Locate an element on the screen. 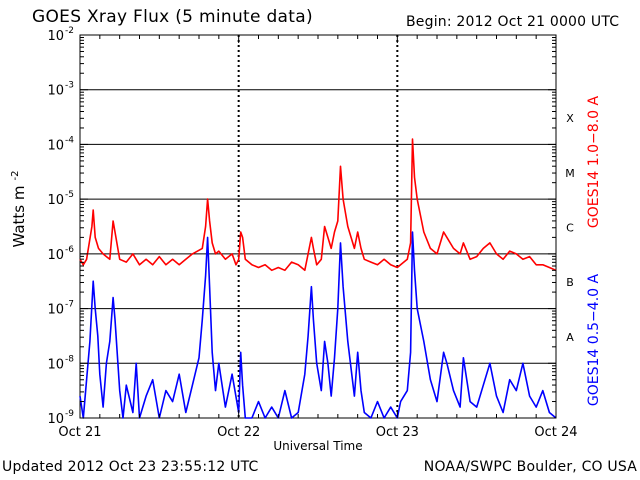 The image size is (640, 480). flare-class-label: X is located at coordinates (570, 118).